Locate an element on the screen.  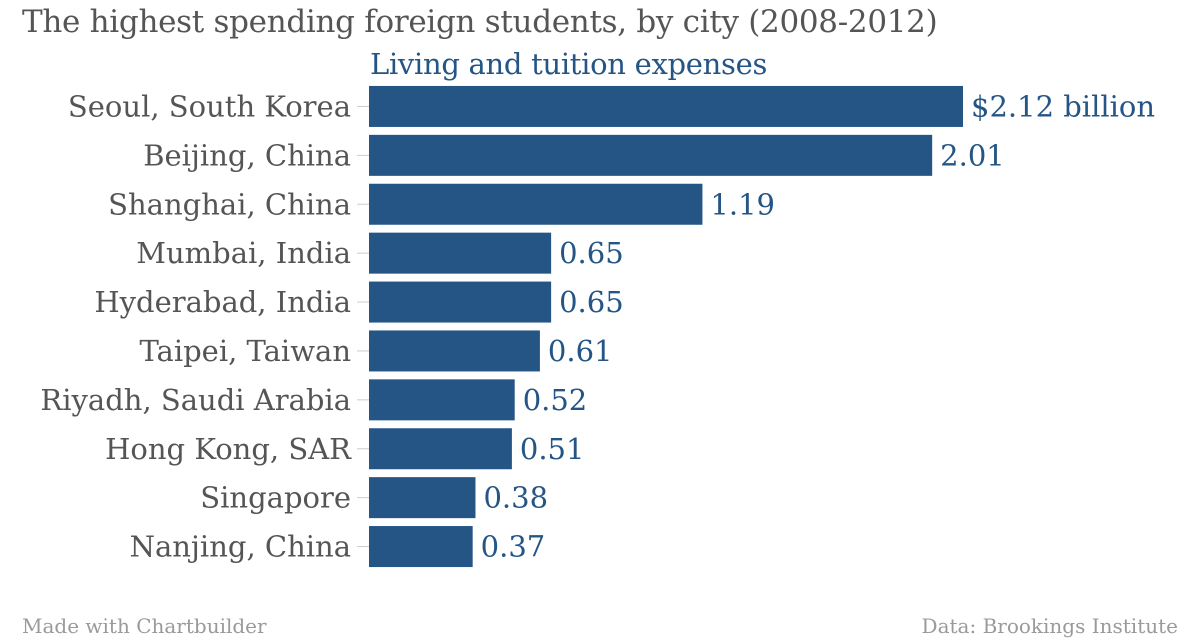
chart-subtitle: Living and tuition expenses is located at coordinates (569, 64).